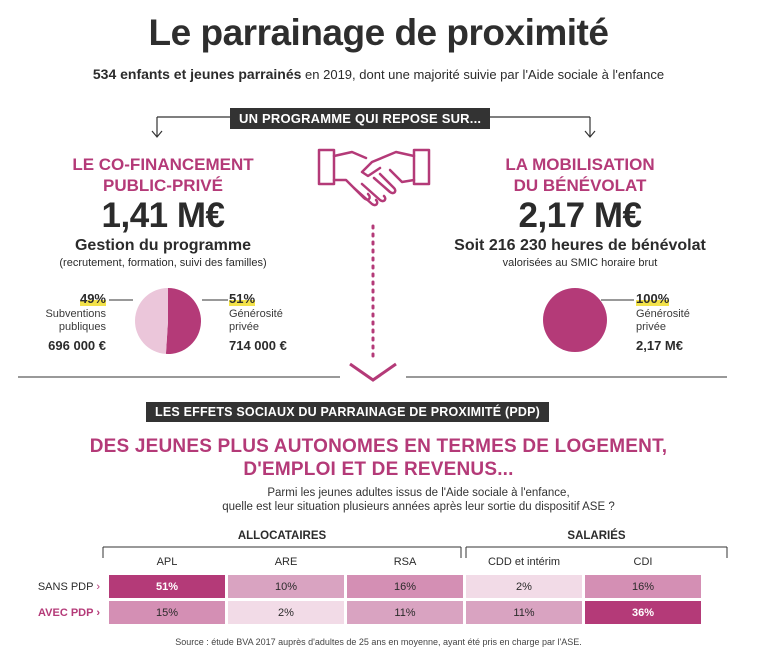  I want to click on right-private-block: 100% Générosité privée 2,17 M€, so click(681, 321).